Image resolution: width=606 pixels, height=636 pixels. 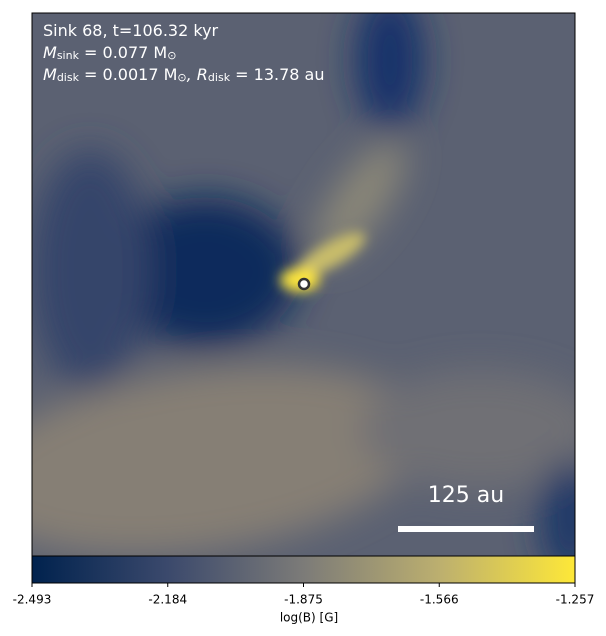 I want to click on annotation: Msink = 0.077 M⊙, so click(x=109, y=52).